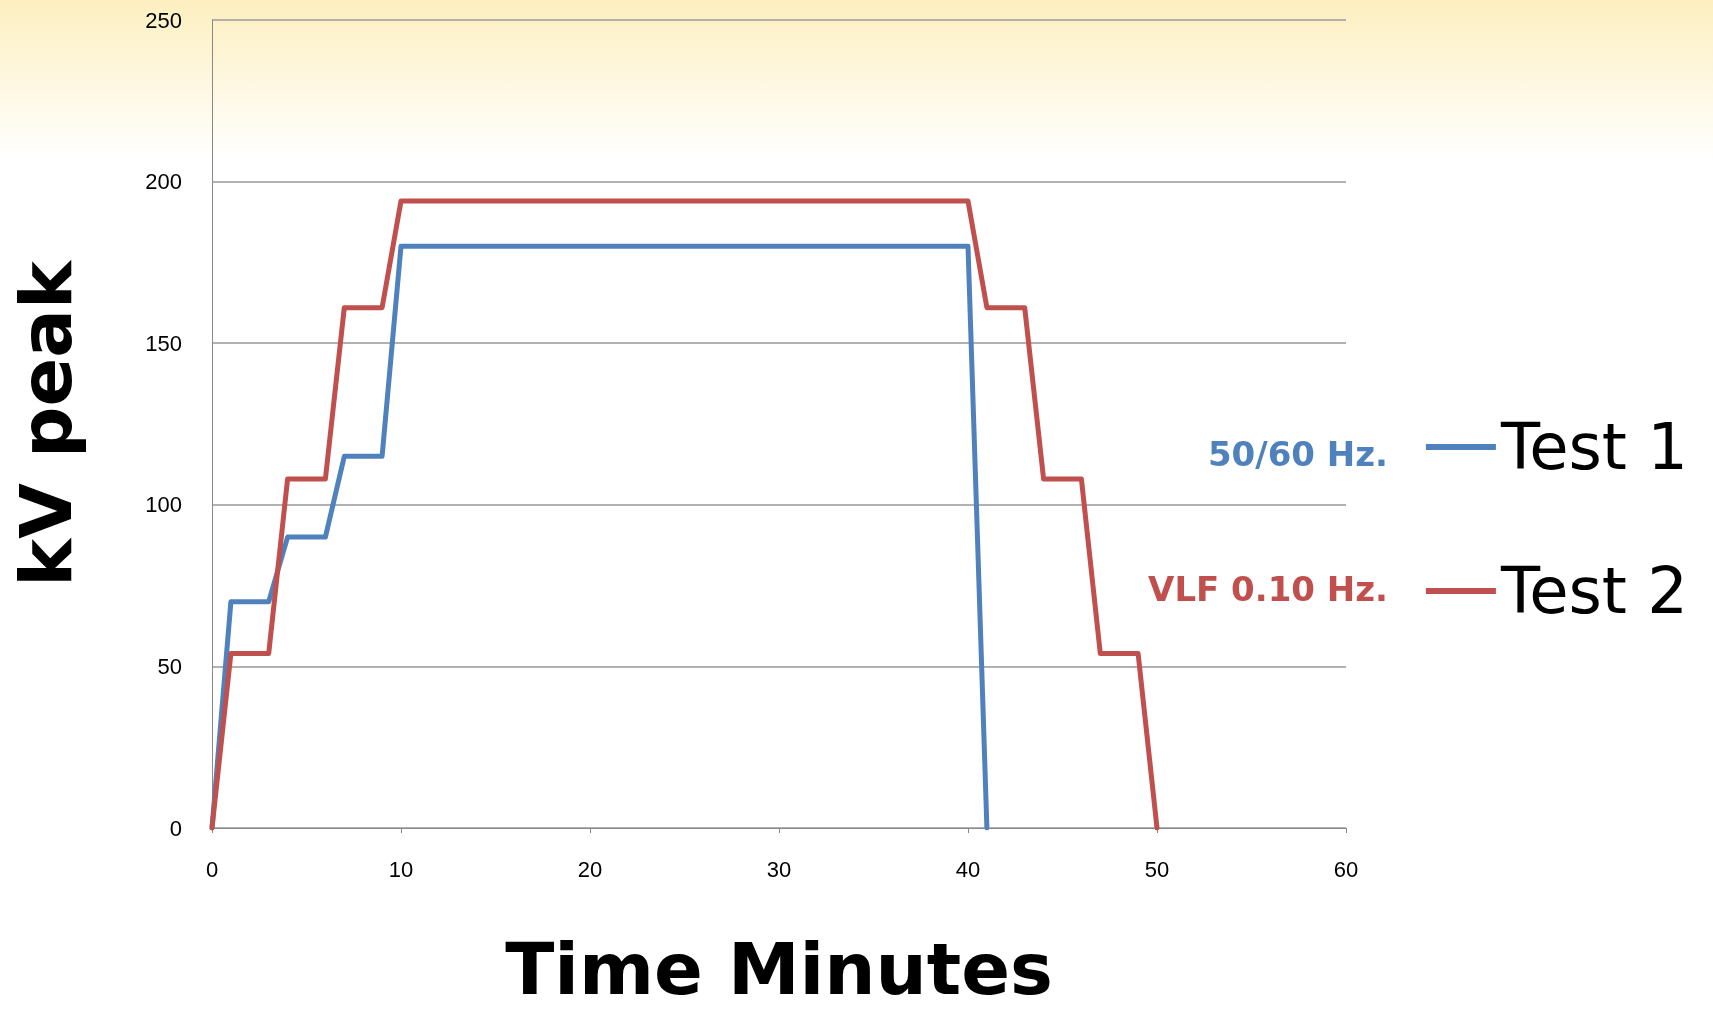  Describe the element at coordinates (1268, 589) in the screenshot. I see `annotation: VLF 0.10 Hz.` at that location.